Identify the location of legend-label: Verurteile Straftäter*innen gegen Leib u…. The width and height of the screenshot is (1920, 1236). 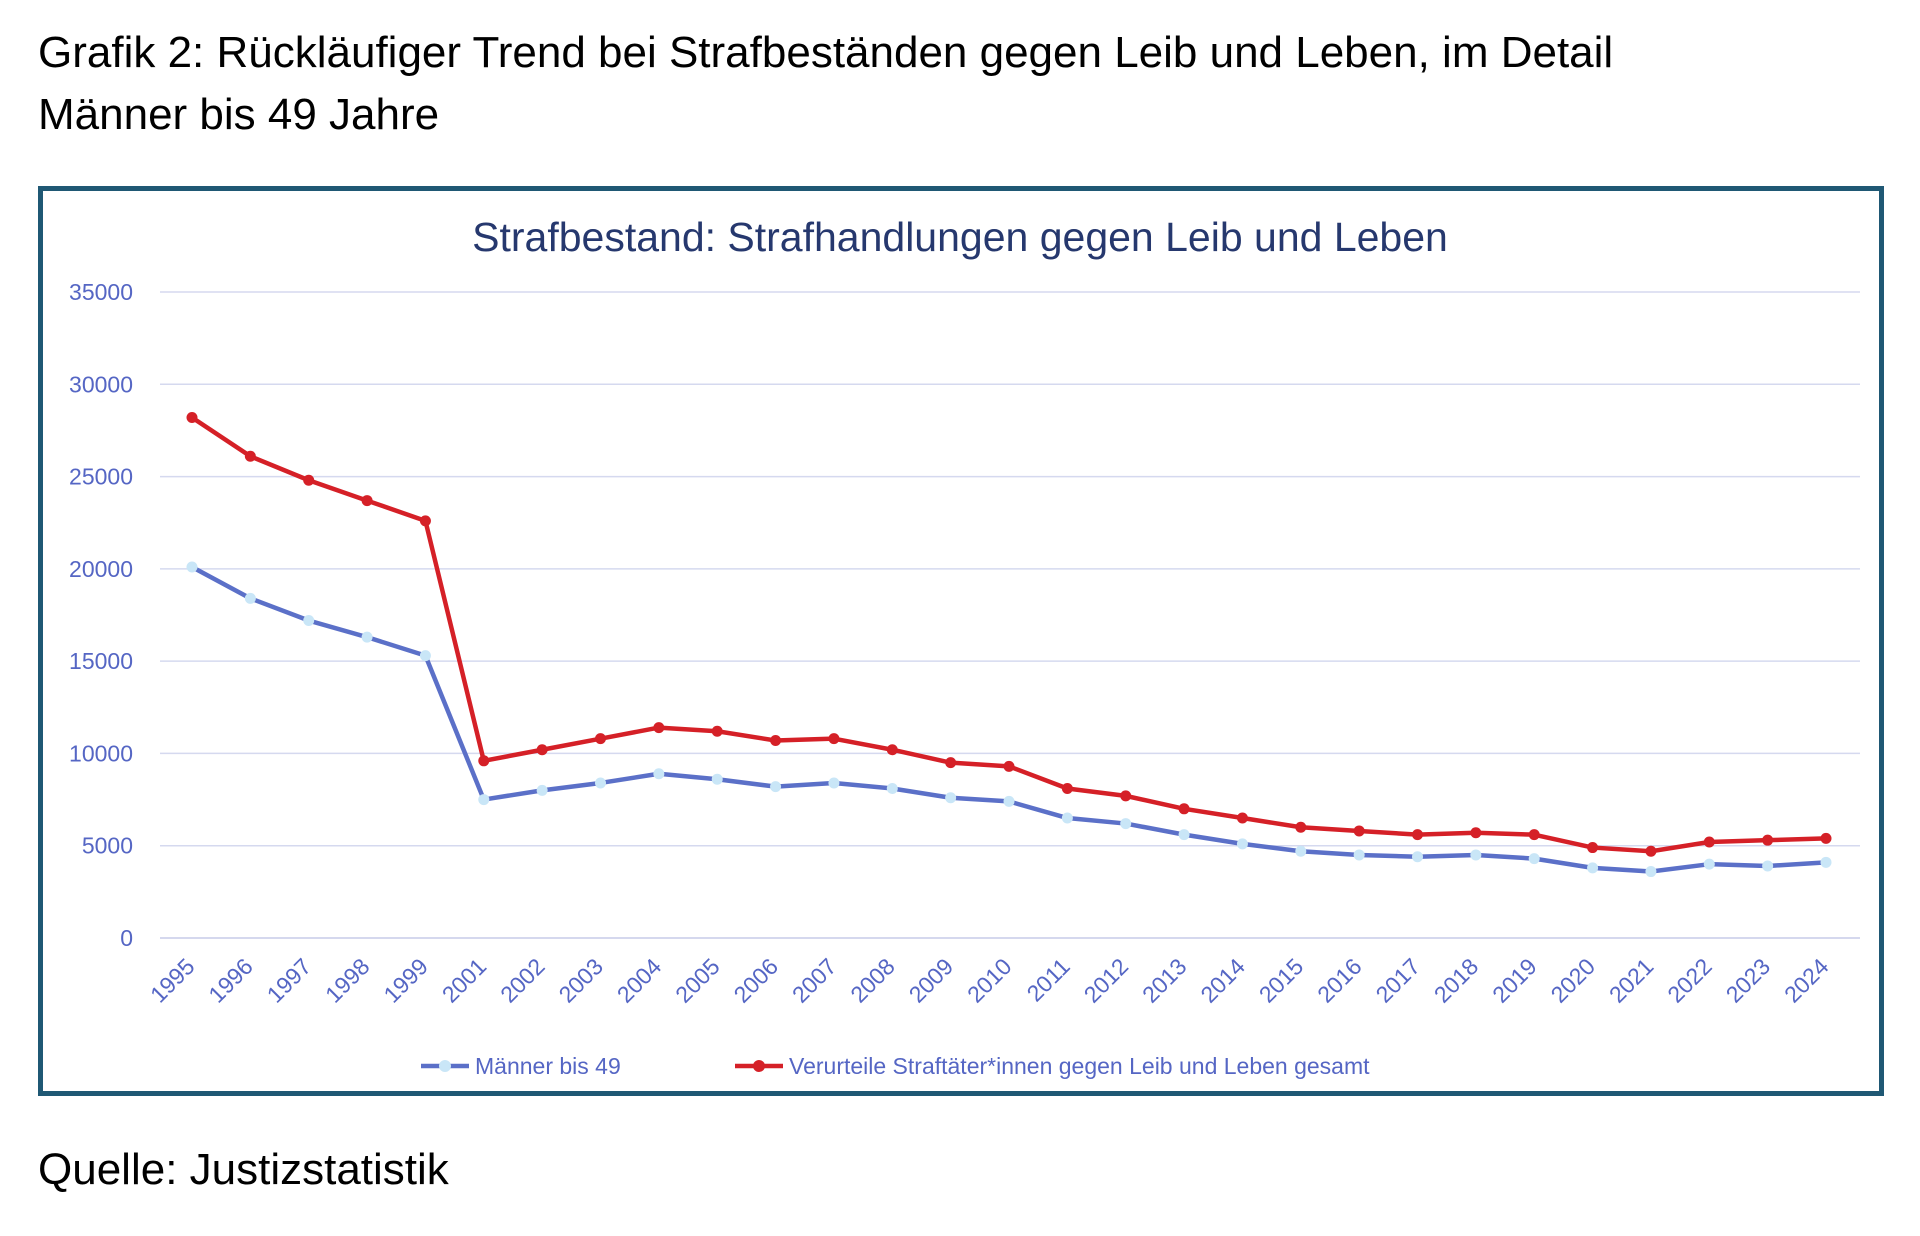
(1079, 1066).